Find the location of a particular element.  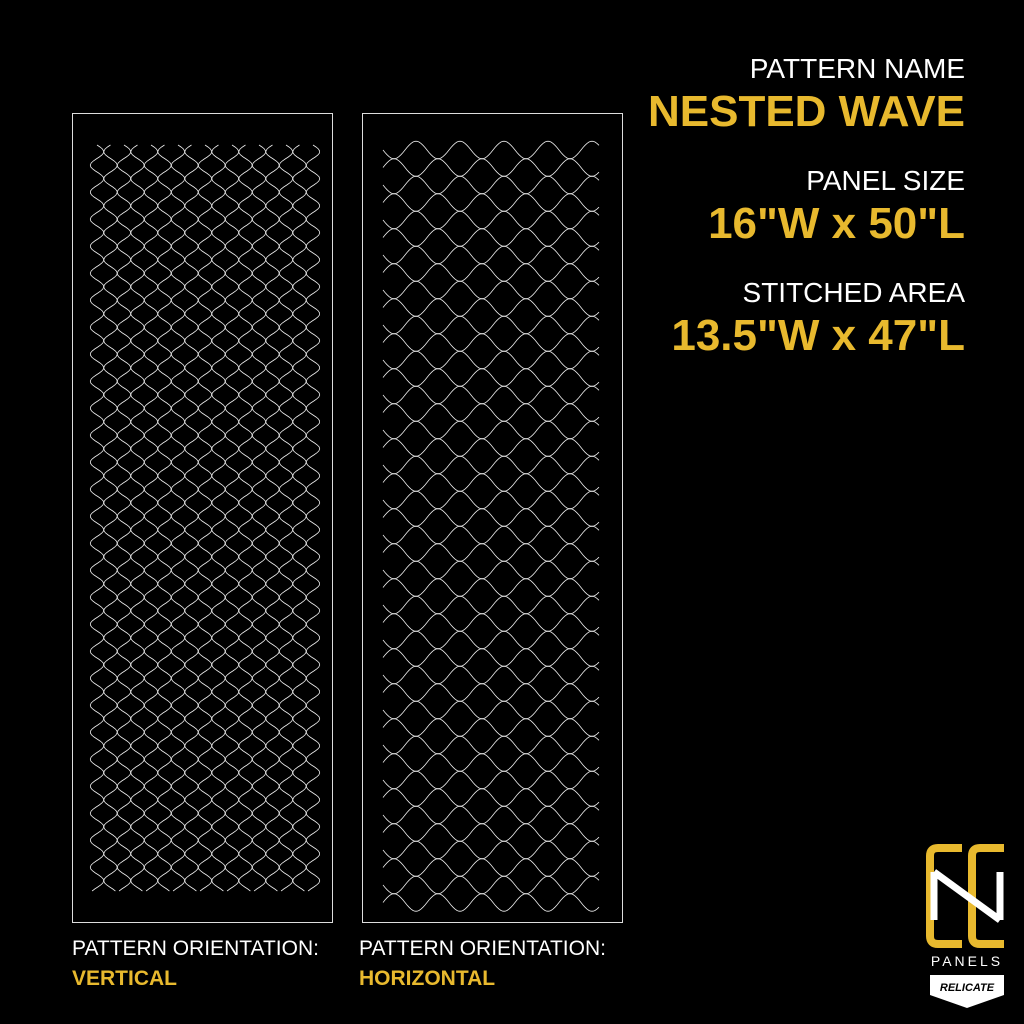

panel-size-label: PANEL SIZE is located at coordinates (885, 180).